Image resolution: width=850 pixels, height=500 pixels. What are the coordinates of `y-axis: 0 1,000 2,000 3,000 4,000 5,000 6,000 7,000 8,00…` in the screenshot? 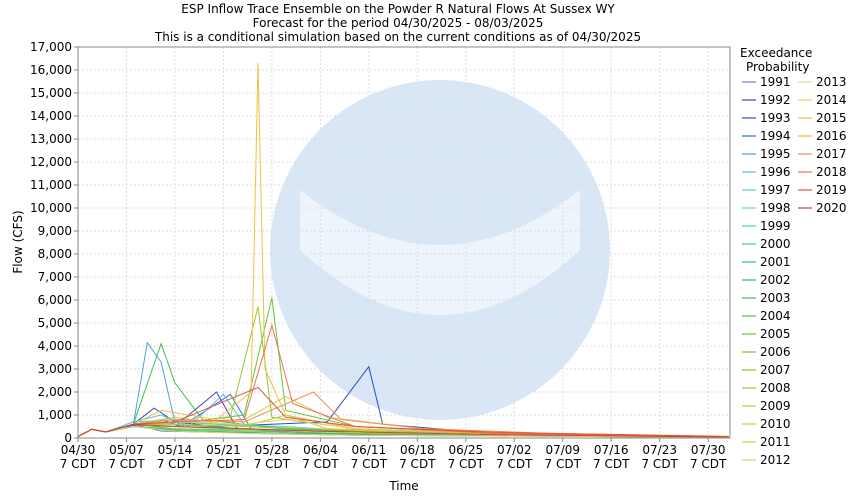 It's located at (54, 242).